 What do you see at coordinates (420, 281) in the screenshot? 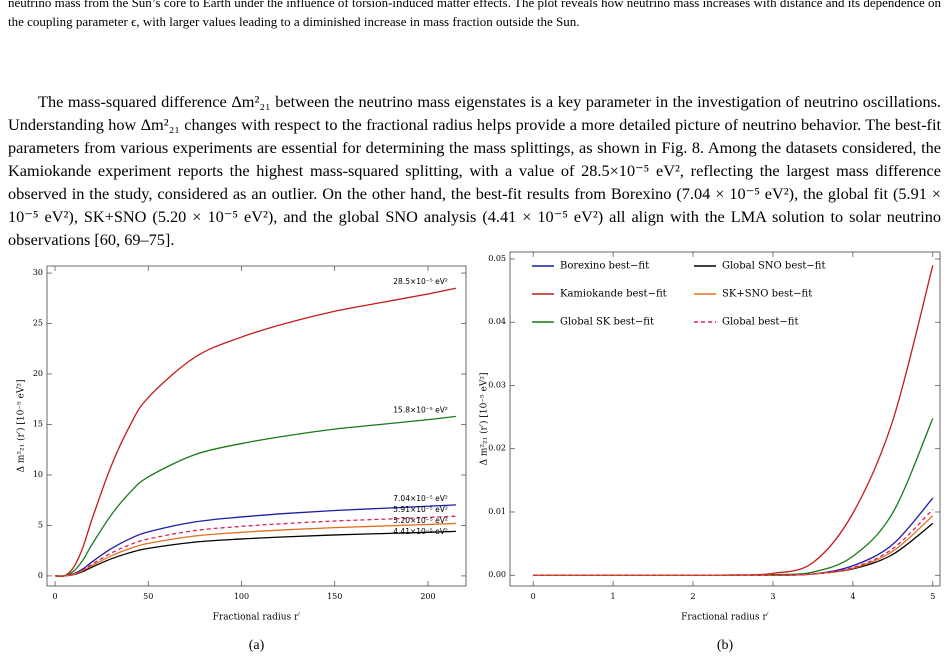
I see `curve-annotation: 28.5×10⁻⁵ eV²` at bounding box center [420, 281].